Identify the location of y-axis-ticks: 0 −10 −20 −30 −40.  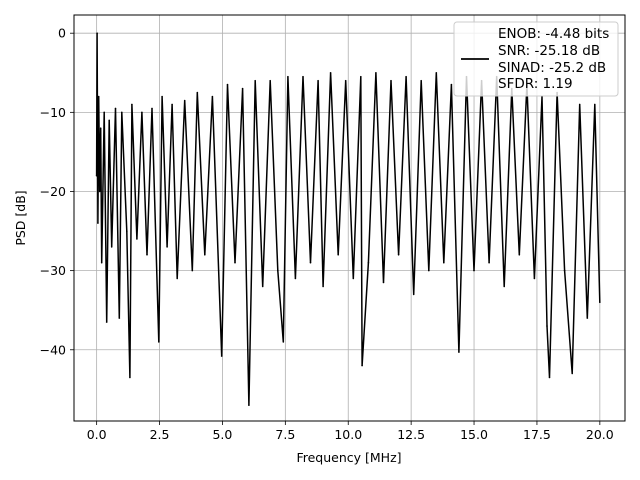
(57, 191).